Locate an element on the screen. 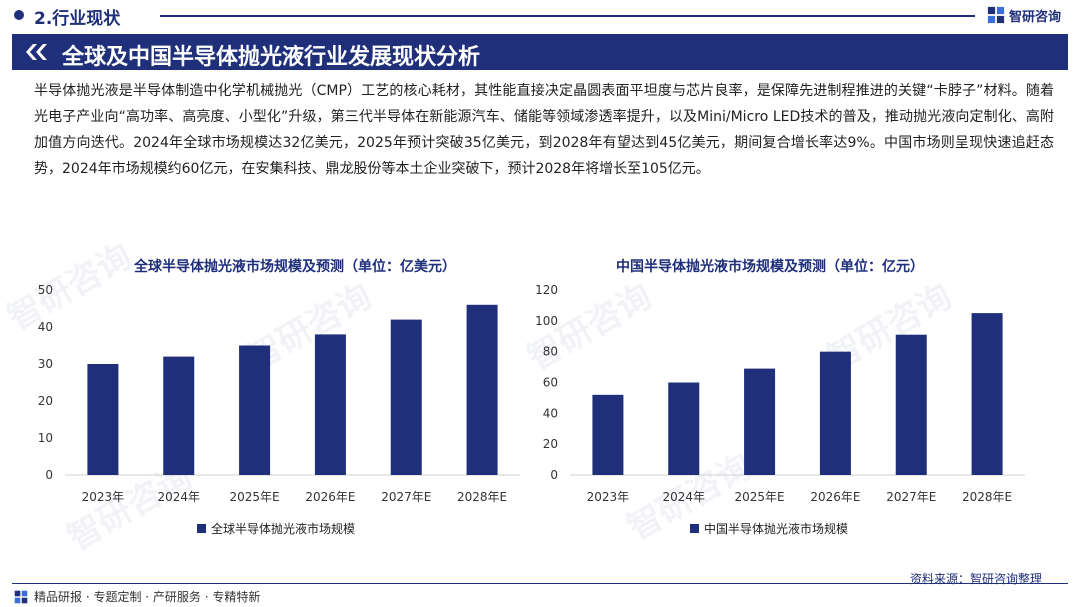 The width and height of the screenshot is (1080, 607). legend-label: 中国半导体抛光液市场规模 is located at coordinates (776, 529).